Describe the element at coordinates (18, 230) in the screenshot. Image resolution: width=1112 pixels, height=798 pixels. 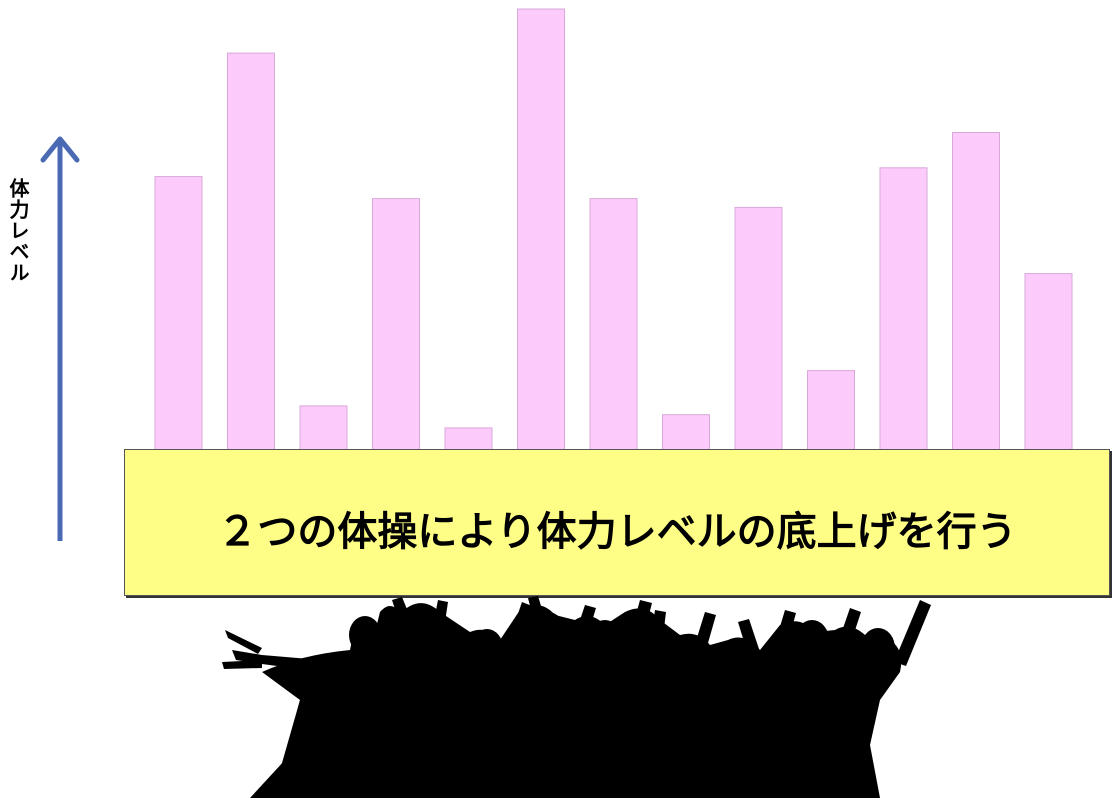
I see `y-axis-label: 体力レベル` at that location.